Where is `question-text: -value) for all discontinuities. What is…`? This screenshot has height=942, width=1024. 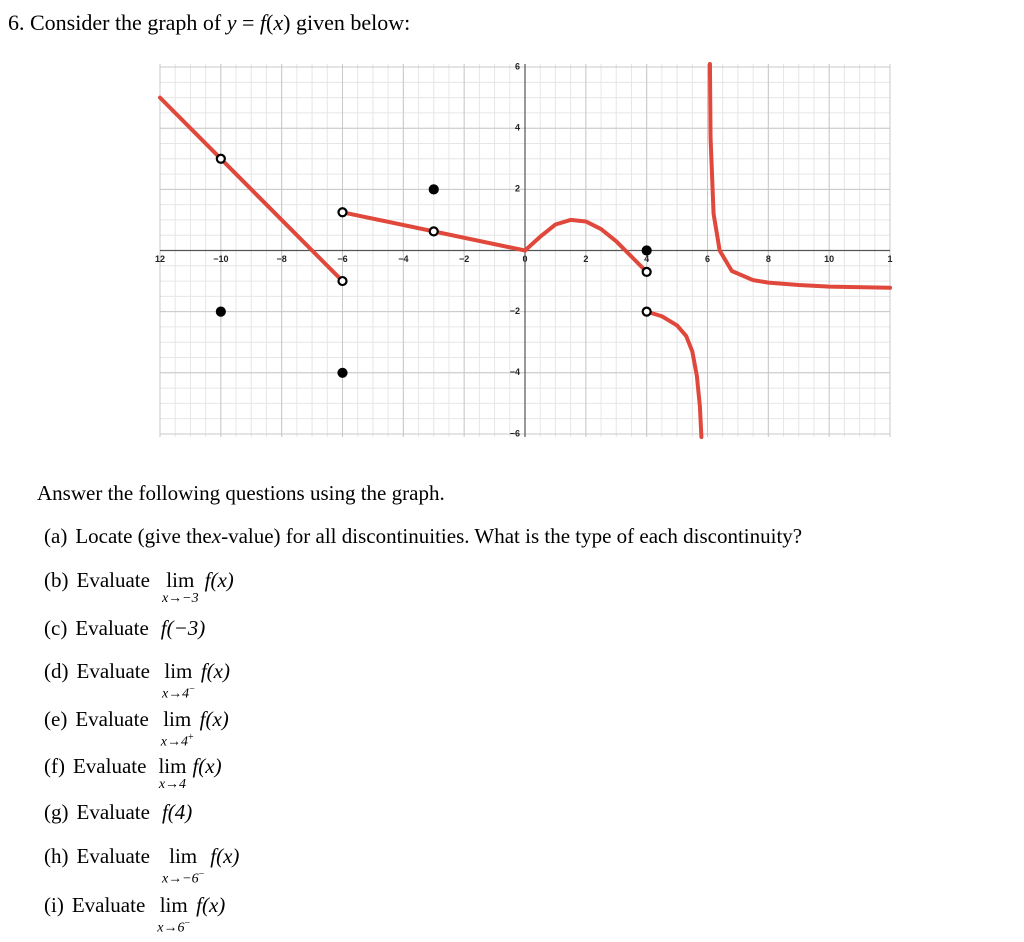 question-text: -value) for all discontinuities. What is… is located at coordinates (512, 536).